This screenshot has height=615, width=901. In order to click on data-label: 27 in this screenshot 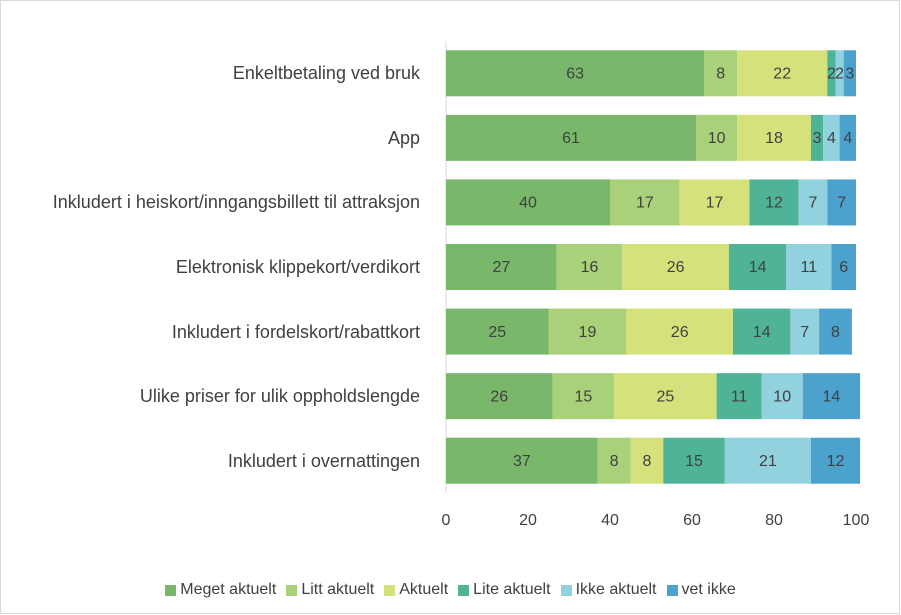, I will do `click(501, 267)`.